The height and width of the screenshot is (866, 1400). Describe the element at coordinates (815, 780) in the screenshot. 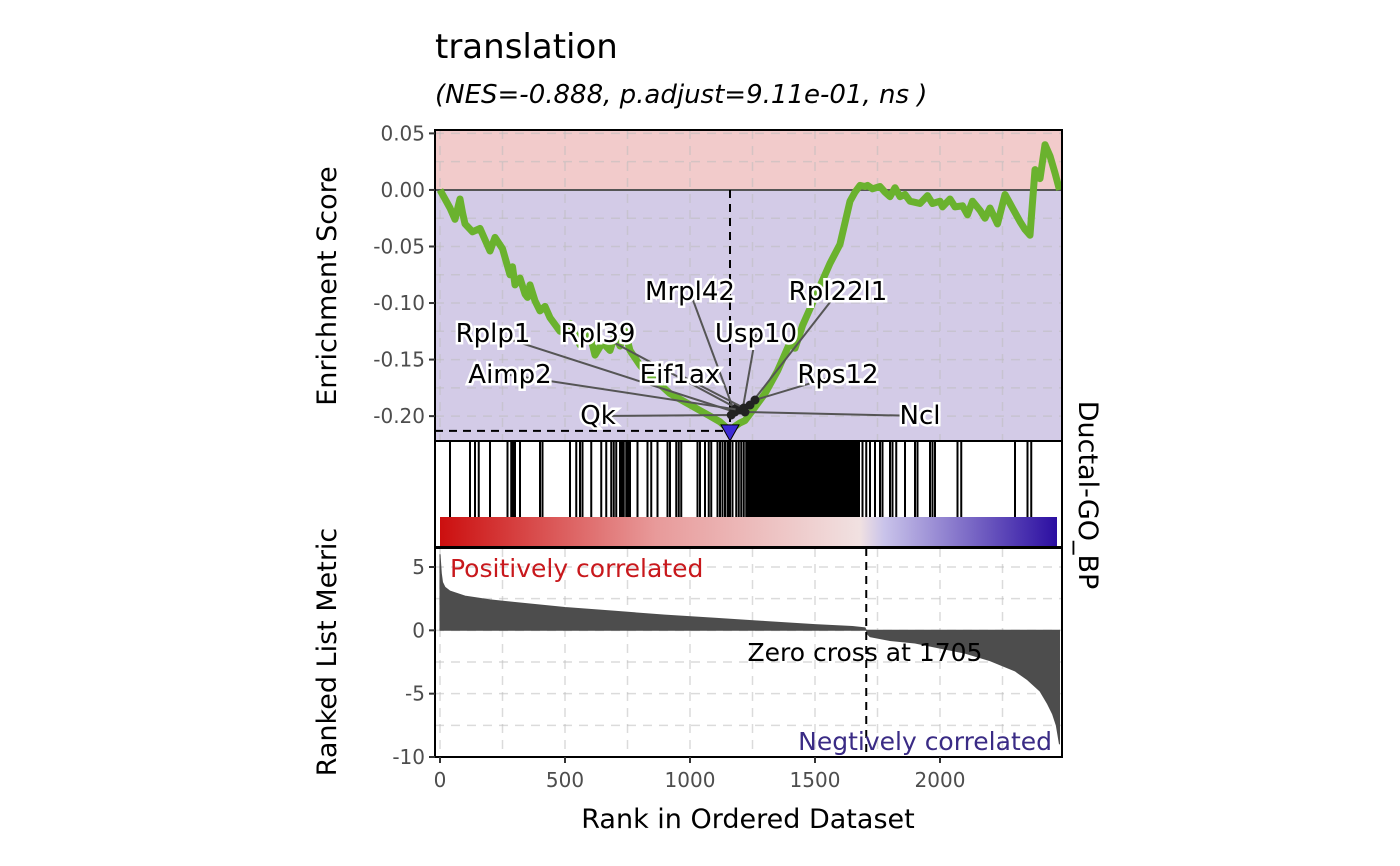

I see `x-tick-label: 1500` at that location.